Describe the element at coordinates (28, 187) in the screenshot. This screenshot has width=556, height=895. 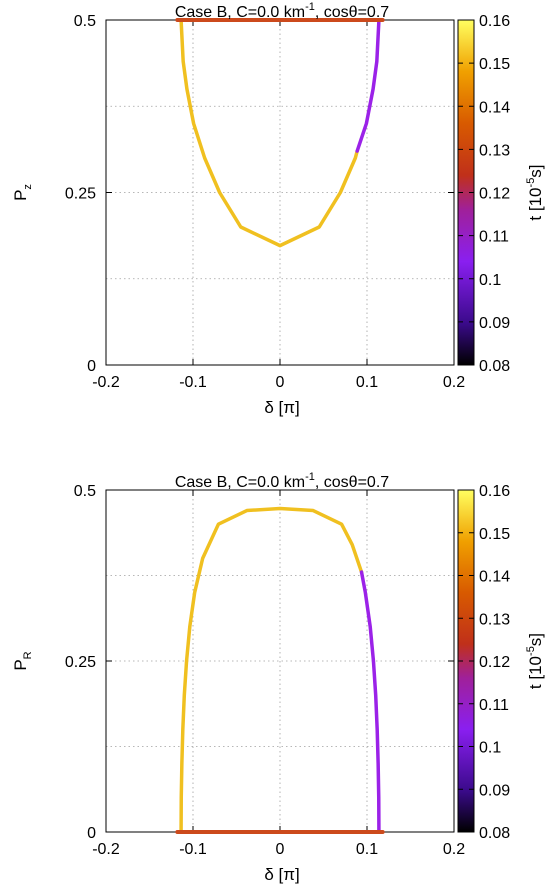
I see `text-part: z` at that location.